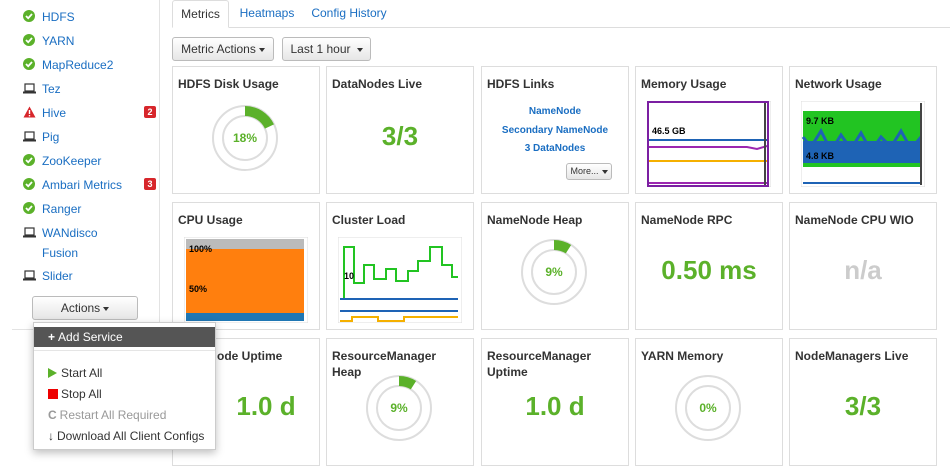 The image size is (950, 473). I want to click on memory-usage-widget: Memory Usage 46.5 GB, so click(709, 130).